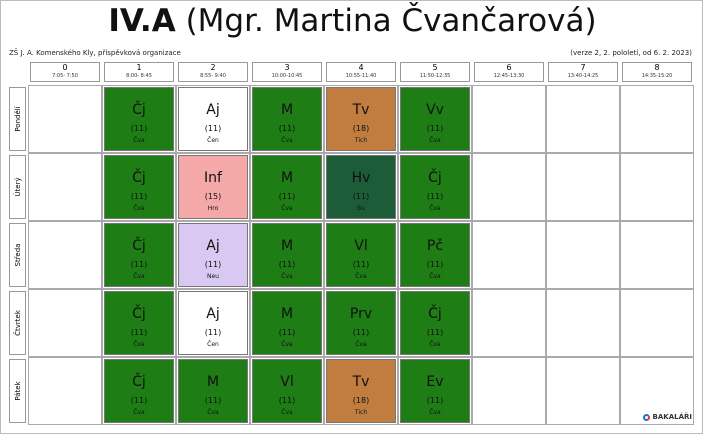 The width and height of the screenshot is (703, 434). What do you see at coordinates (509, 76) in the screenshot?
I see `period-time: 12:45-13:30` at bounding box center [509, 76].